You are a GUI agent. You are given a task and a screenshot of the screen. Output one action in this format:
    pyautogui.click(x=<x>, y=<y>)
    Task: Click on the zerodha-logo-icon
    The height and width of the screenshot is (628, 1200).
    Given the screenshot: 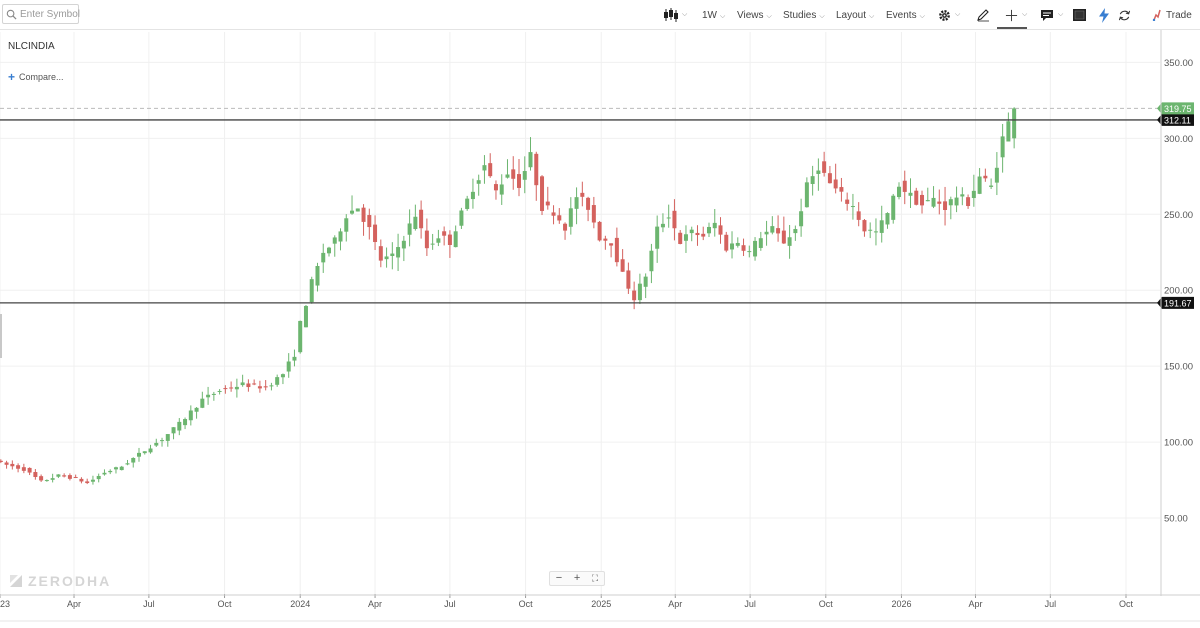 What is the action you would take?
    pyautogui.click(x=16, y=581)
    